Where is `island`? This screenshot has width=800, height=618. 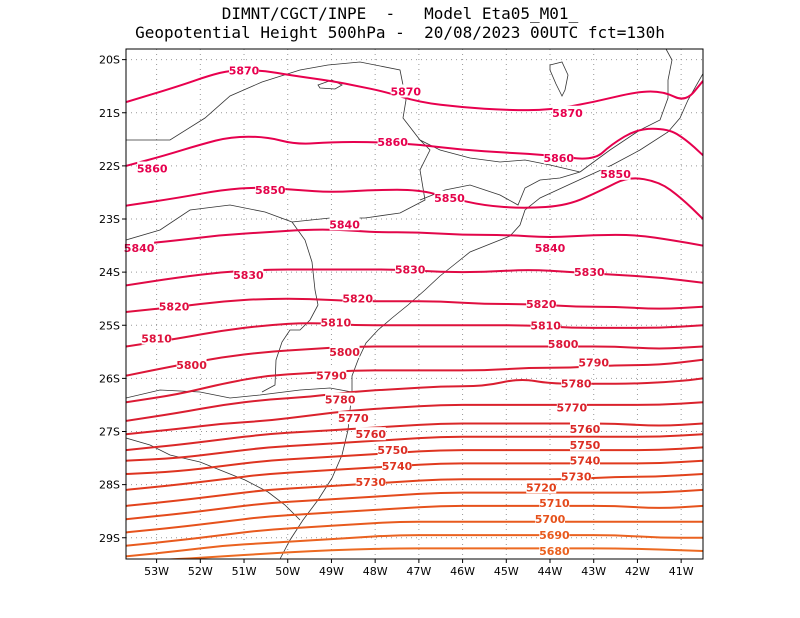 island is located at coordinates (559, 79).